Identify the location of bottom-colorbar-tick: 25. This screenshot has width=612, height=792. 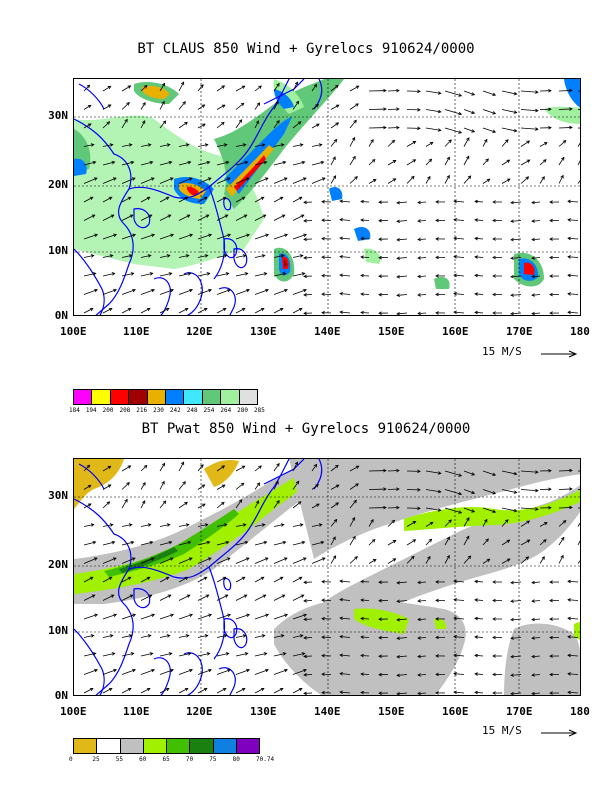
(96, 759).